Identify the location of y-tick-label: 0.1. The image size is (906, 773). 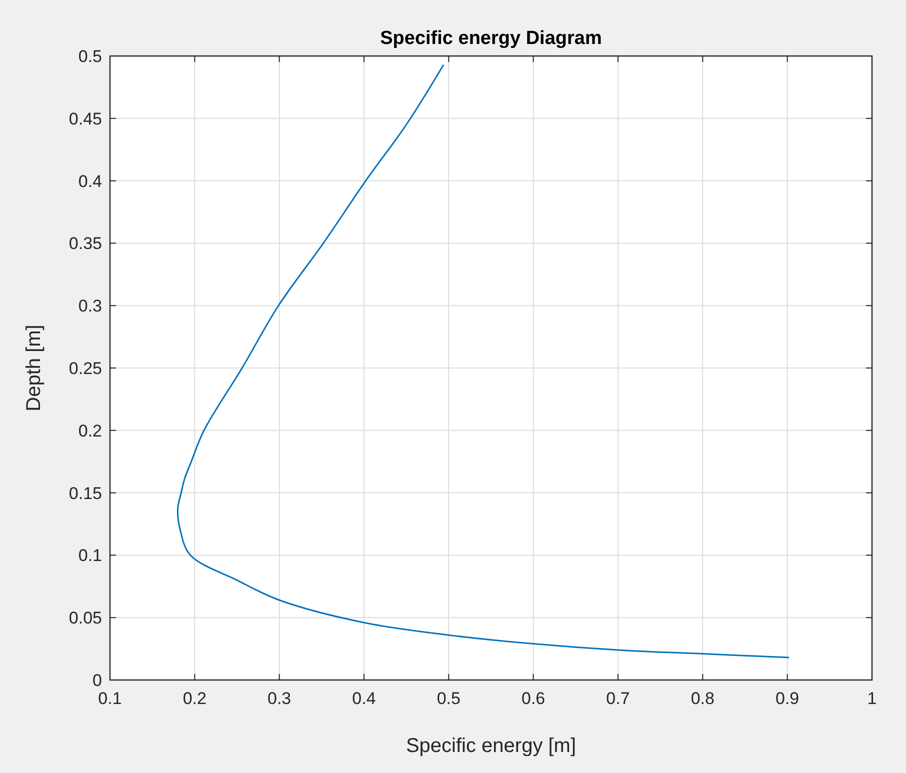
(90, 556).